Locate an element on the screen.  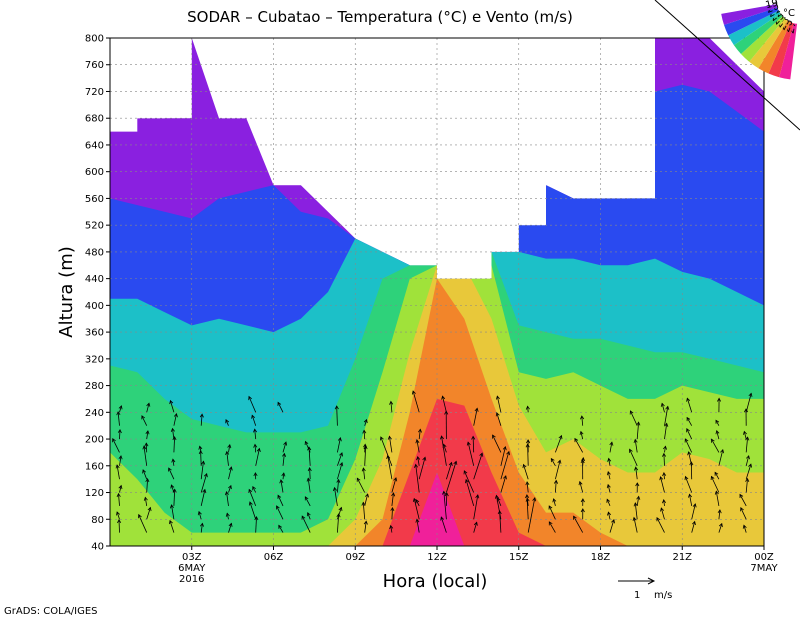
y-tick-label: 360 is located at coordinates (94, 333).